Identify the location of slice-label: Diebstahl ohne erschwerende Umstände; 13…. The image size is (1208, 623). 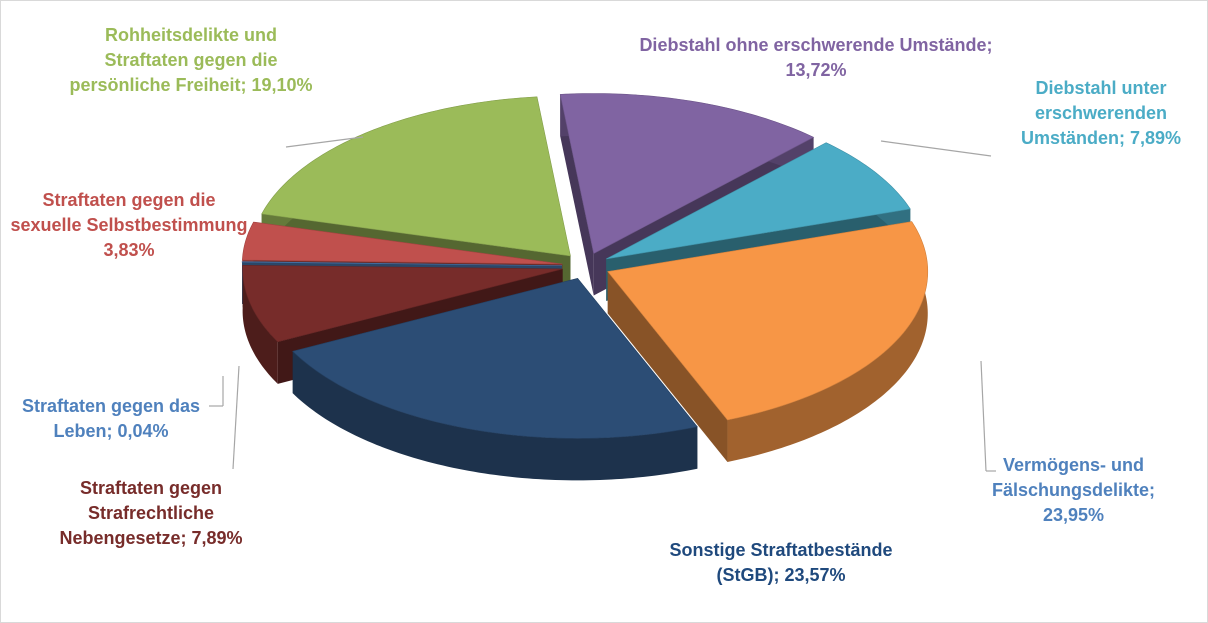
(816, 58).